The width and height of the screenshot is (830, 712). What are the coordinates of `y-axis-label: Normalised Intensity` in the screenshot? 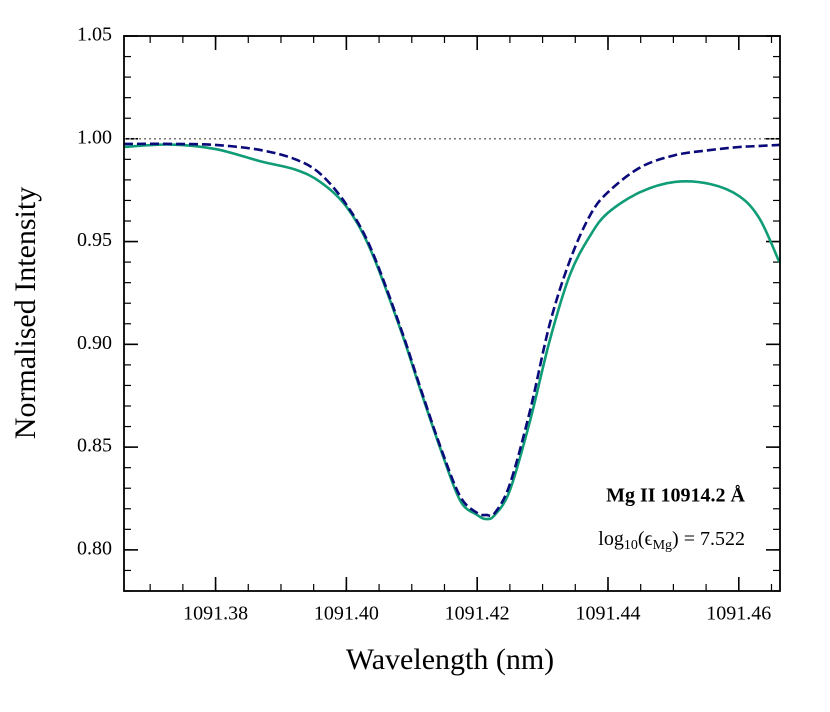 It's located at (25, 313).